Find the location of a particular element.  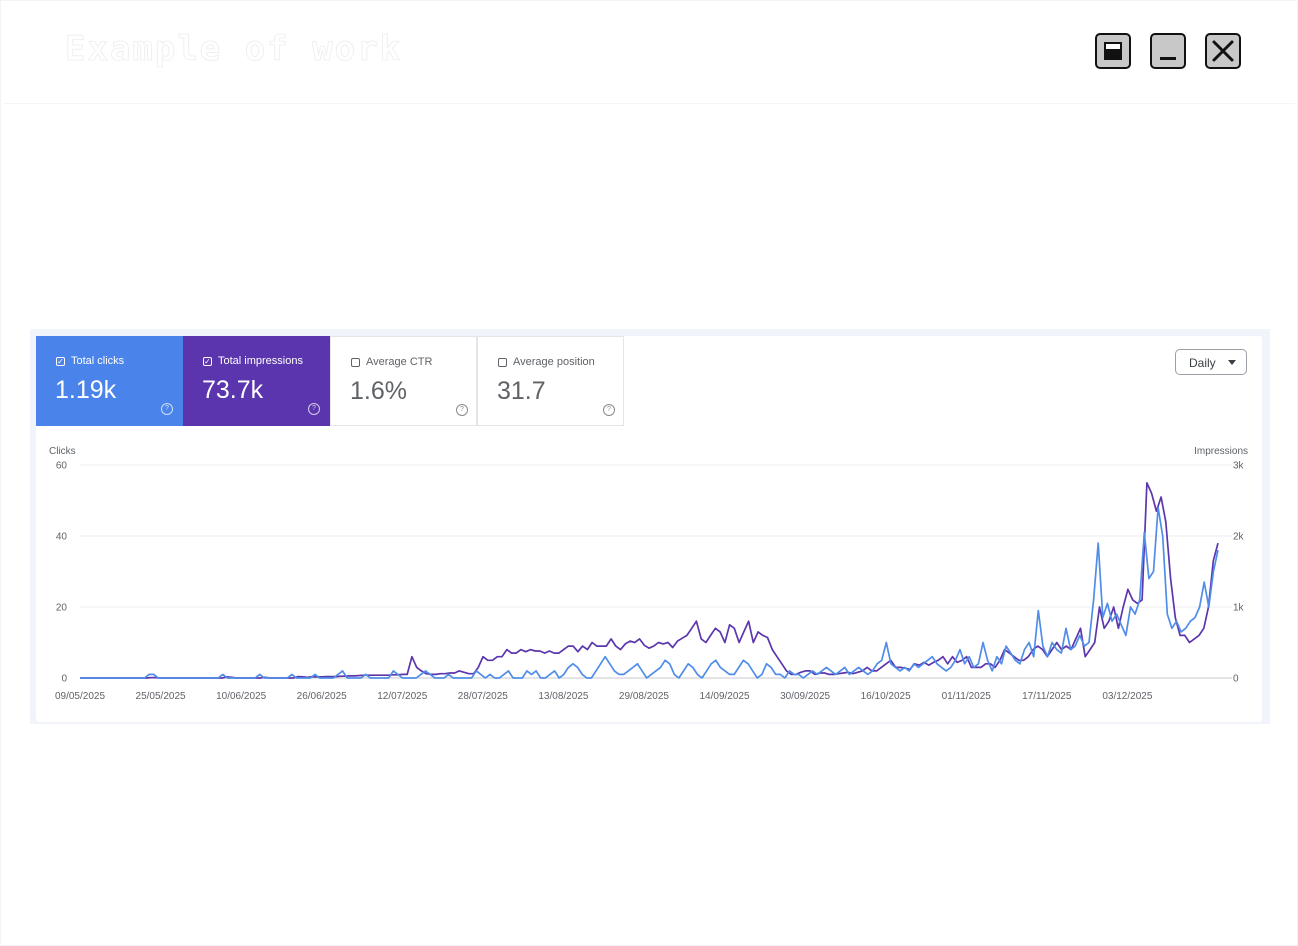

close-button is located at coordinates (1223, 51).